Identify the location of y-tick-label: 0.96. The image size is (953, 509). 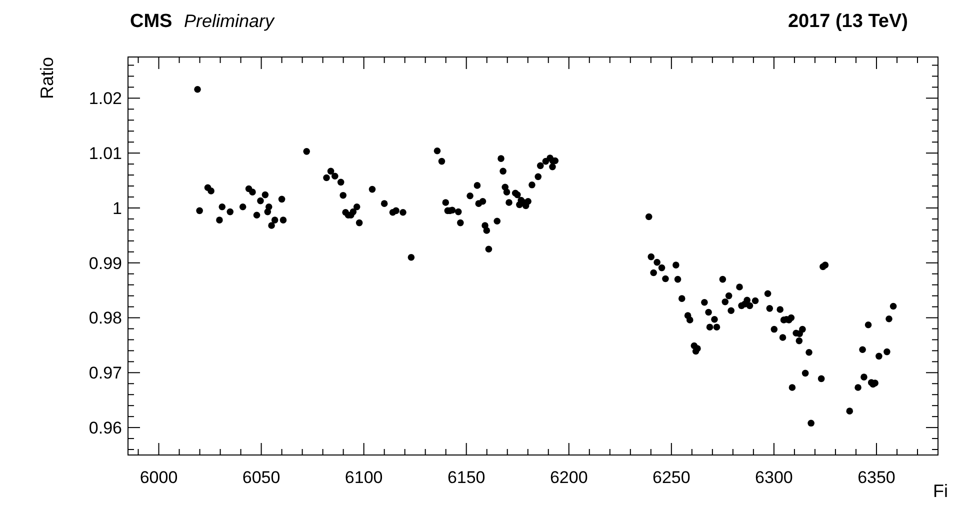
(105, 428).